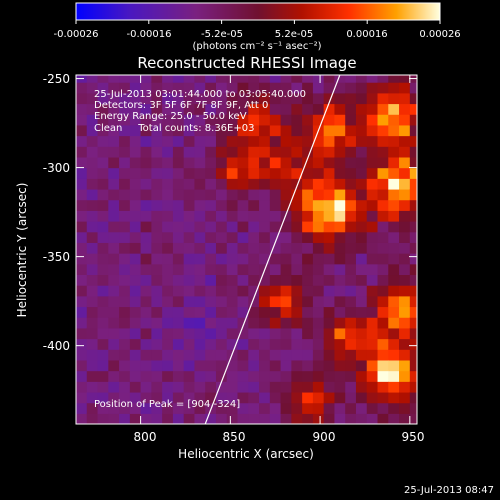  Describe the element at coordinates (413, 437) in the screenshot. I see `x-tick-label-950: 950` at that location.